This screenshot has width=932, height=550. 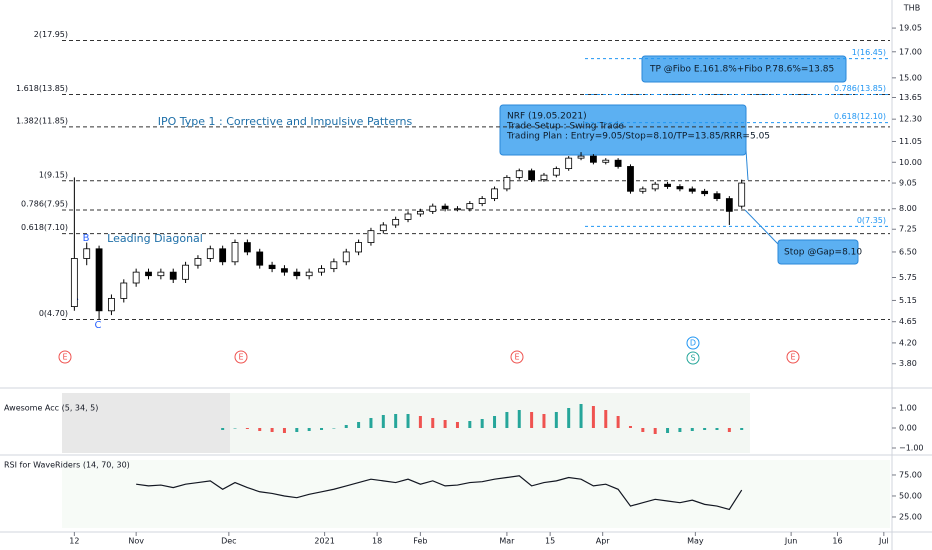 What do you see at coordinates (476, 494) in the screenshot?
I see `rsi-background` at bounding box center [476, 494].